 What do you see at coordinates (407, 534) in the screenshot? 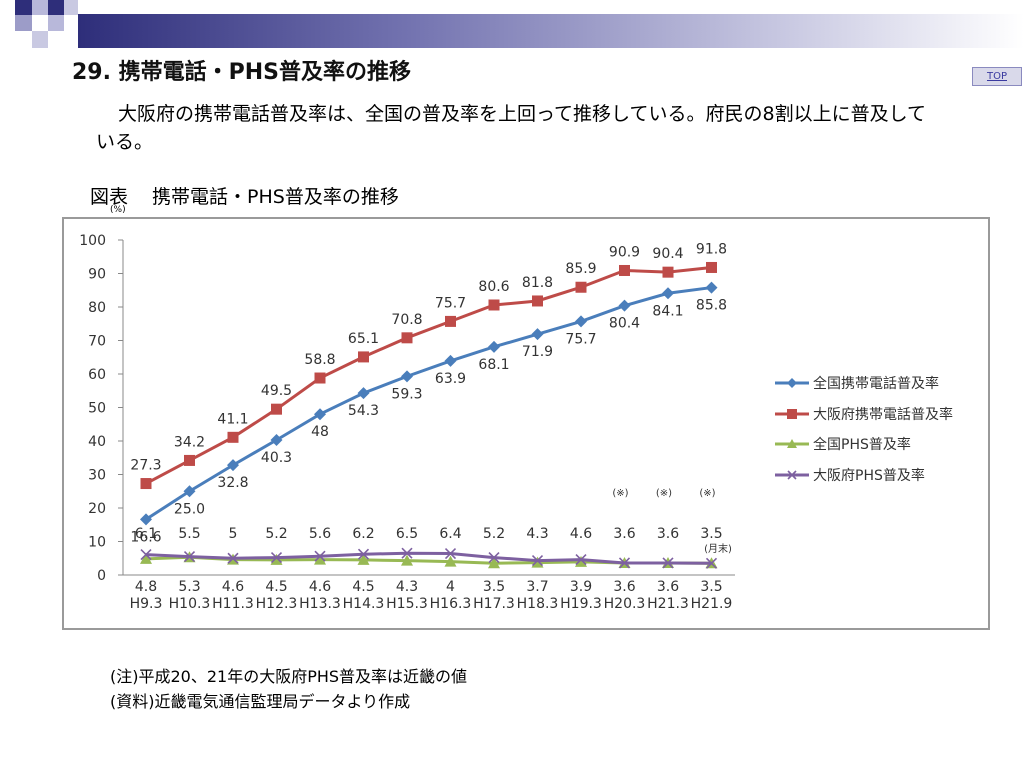
I see `data-label: 6.5` at bounding box center [407, 534].